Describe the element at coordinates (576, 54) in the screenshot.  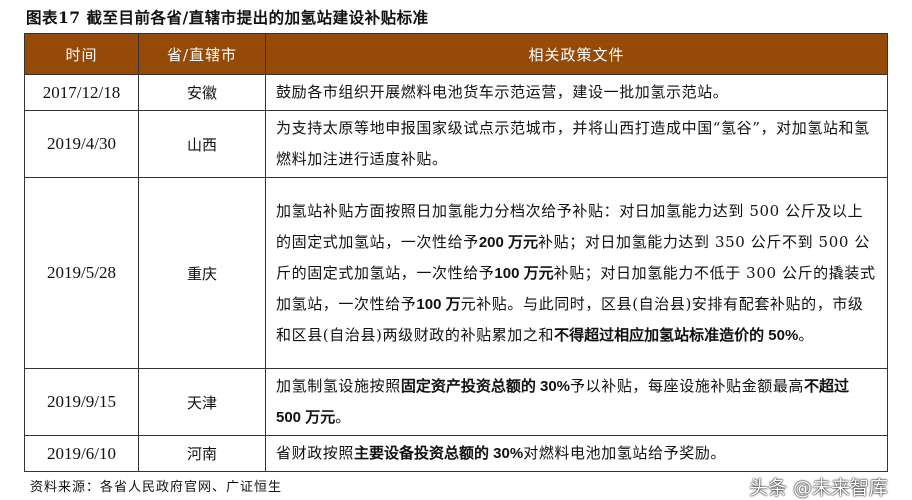
I see `header-policy: 相关政策文件` at that location.